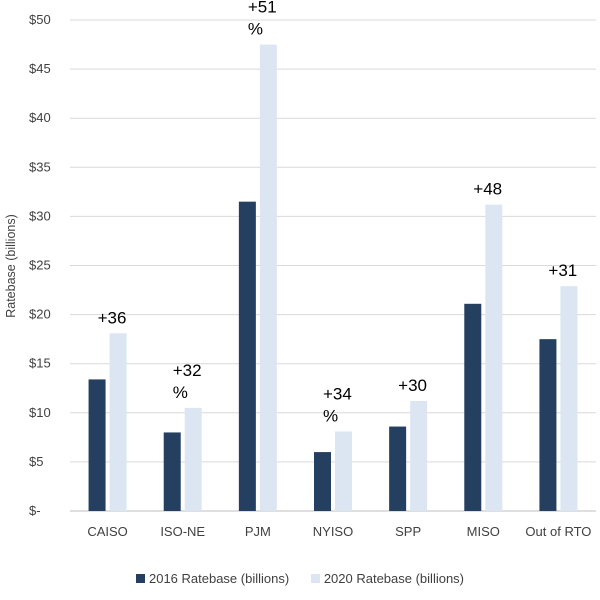 The image size is (600, 600). Describe the element at coordinates (562, 270) in the screenshot. I see `annotation-label: +31` at that location.